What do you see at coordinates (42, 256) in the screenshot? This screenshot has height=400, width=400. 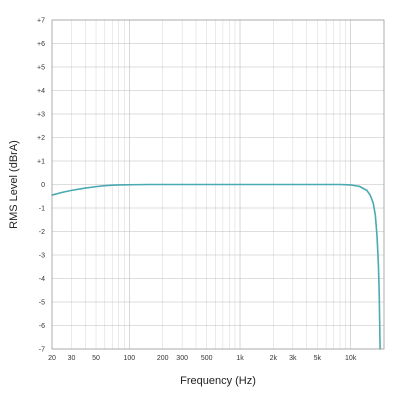 I see `y-tick-label: -3` at bounding box center [42, 256].